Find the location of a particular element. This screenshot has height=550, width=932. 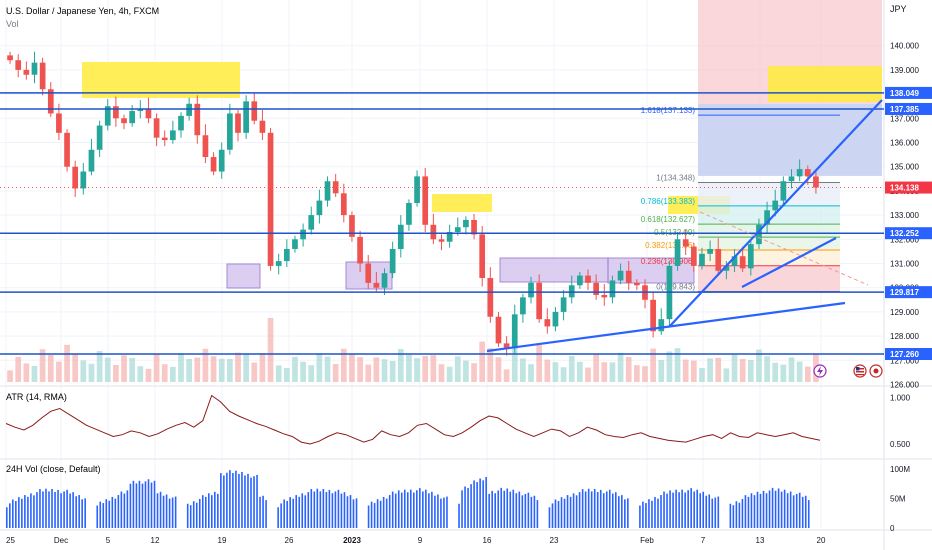

vol24-tick-label: 0 is located at coordinates (892, 528).